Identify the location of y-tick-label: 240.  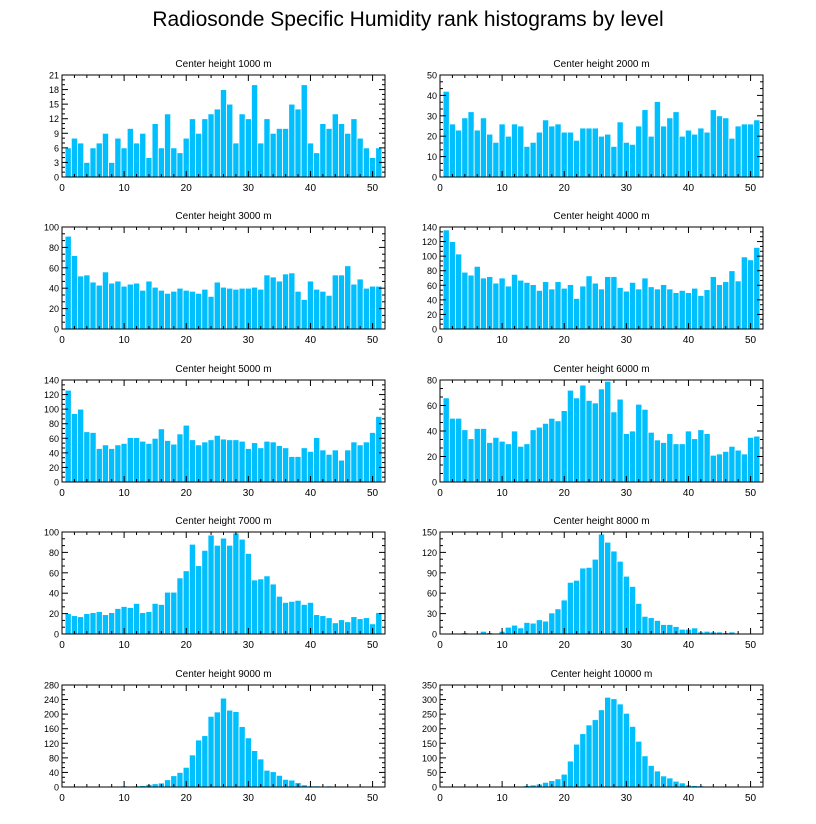
(51, 700).